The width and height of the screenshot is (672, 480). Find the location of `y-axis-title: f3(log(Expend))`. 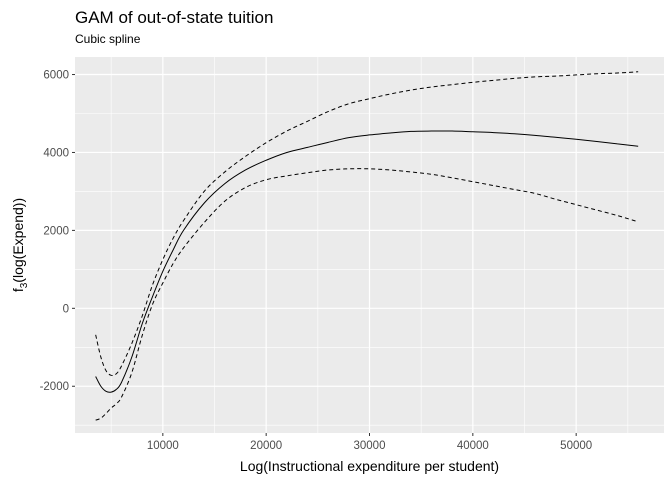

y-axis-title: f3(log(Expend)) is located at coordinates (20, 245).